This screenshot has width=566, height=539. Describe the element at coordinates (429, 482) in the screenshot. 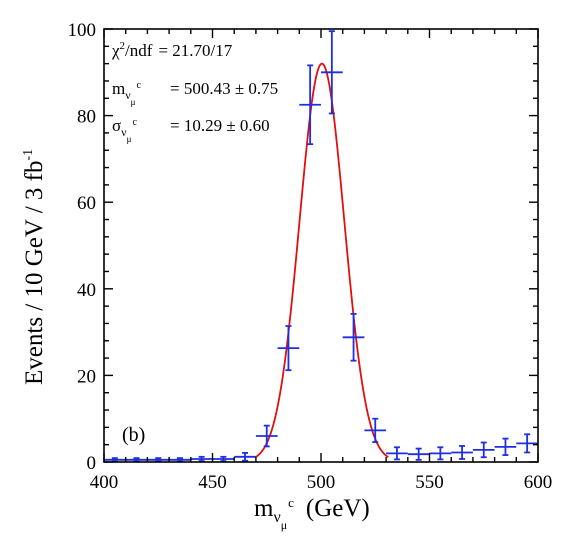

I see `x-tick-label: 550` at that location.